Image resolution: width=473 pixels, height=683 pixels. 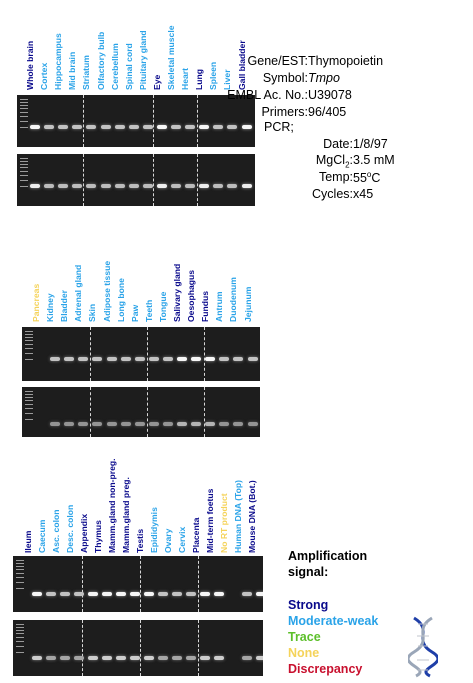 What do you see at coordinates (148, 310) in the screenshot?
I see `panel2-lane-label: Teeth` at bounding box center [148, 310].